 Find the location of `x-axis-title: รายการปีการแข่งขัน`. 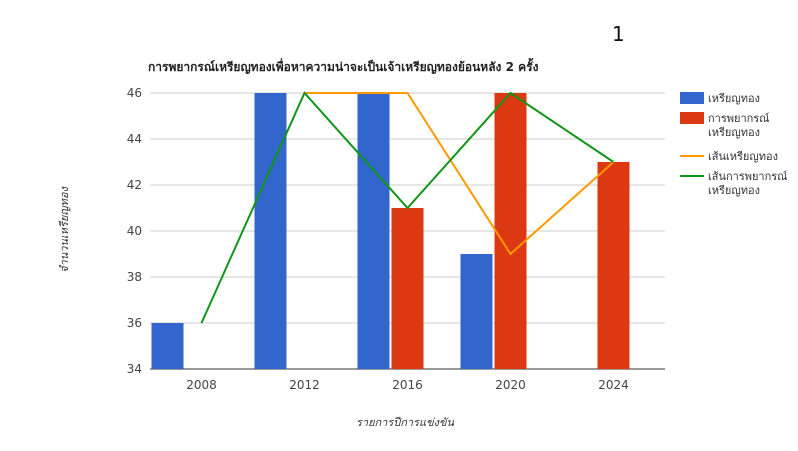

x-axis-title: รายการปีการแข่งขัน is located at coordinates (405, 422).